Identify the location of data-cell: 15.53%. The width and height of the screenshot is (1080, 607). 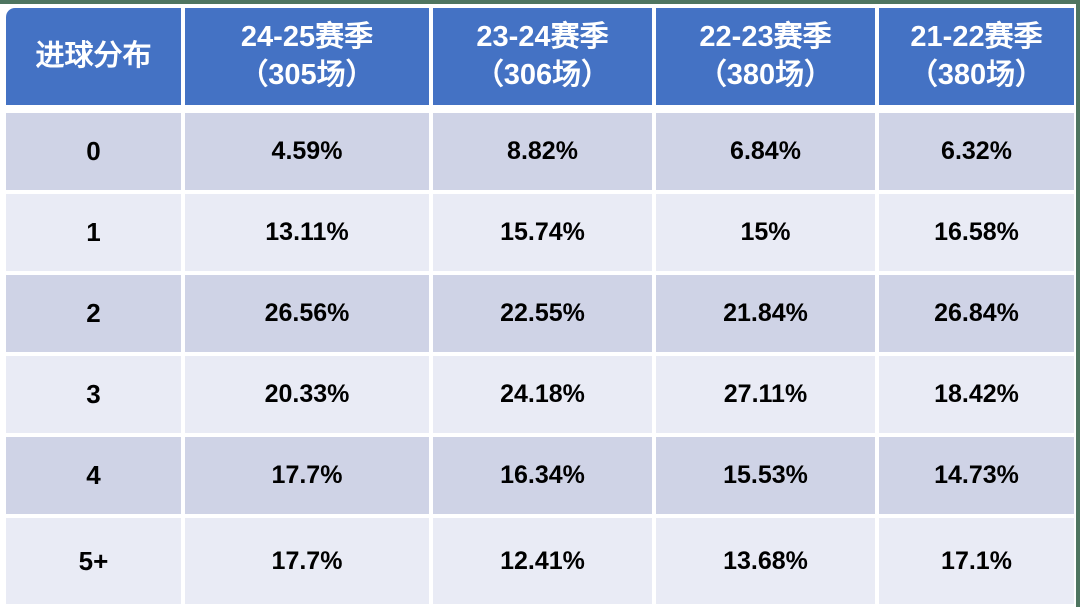
(765, 475).